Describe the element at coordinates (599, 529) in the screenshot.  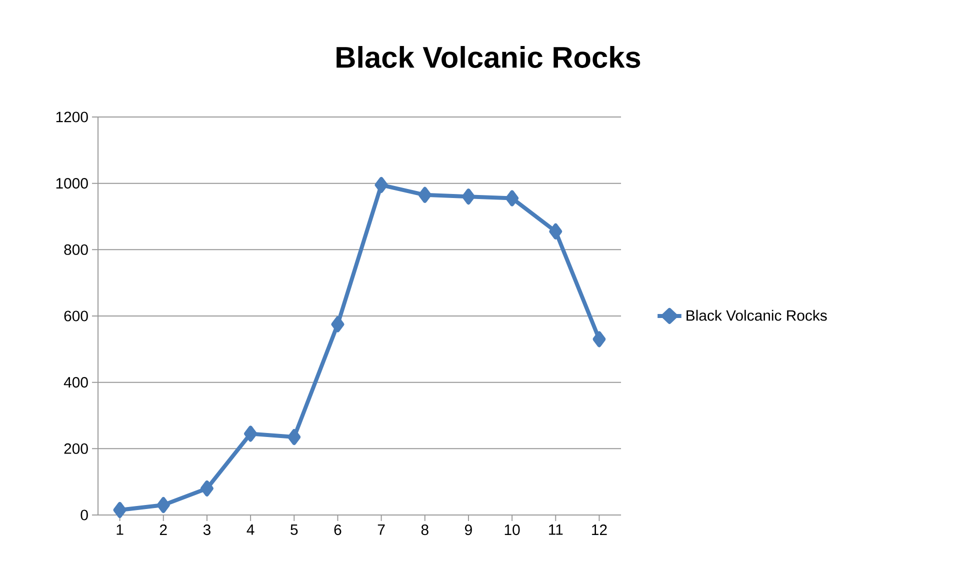
I see `x-tick-label: 12` at that location.